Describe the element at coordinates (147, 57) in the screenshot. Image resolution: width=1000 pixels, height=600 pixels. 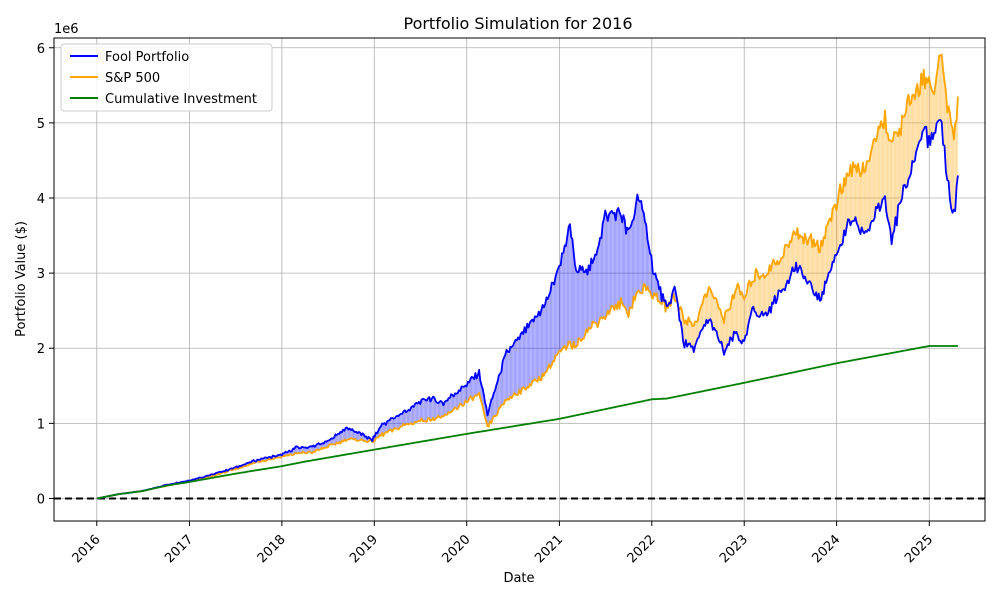
I see `legend-label-fool-portfolio: Fool Portfolio` at that location.